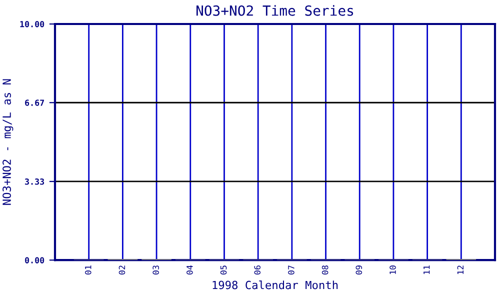 This screenshot has height=300, width=500. What do you see at coordinates (34, 103) in the screenshot?
I see `y-tick-label: 6.67` at bounding box center [34, 103].